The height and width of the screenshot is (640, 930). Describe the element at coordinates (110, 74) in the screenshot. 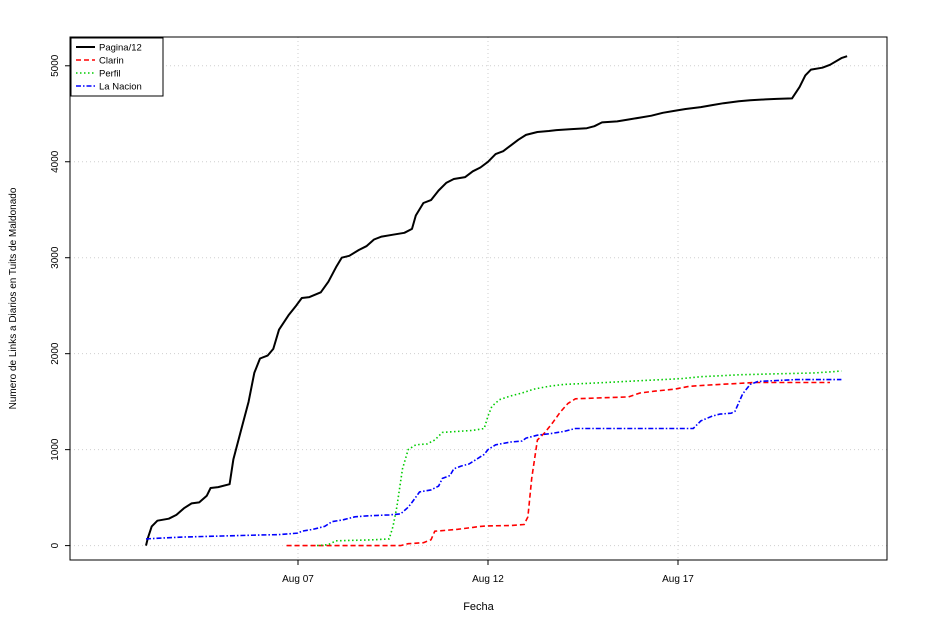

I see `legend-label: Perfil` at that location.